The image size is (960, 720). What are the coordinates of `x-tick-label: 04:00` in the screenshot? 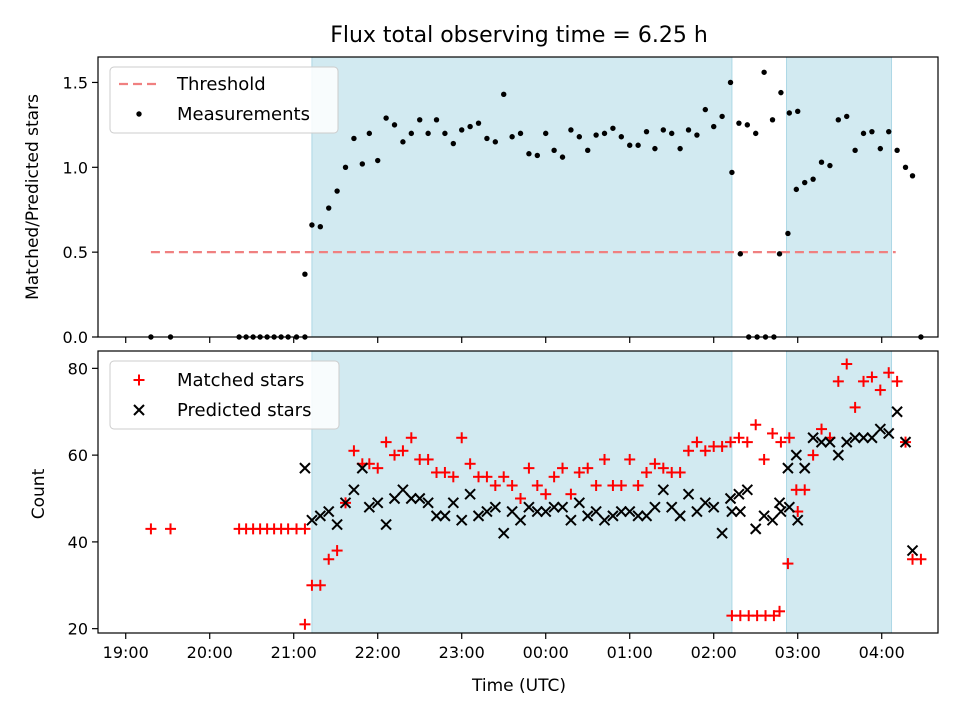 It's located at (882, 652).